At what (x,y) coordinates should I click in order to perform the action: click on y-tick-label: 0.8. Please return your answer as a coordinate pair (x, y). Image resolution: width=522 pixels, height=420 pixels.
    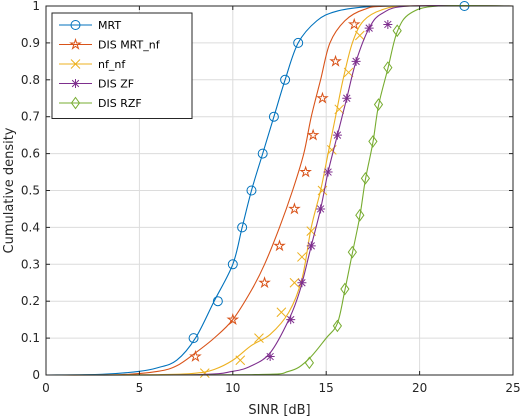
    Looking at the image, I should click on (30, 80).